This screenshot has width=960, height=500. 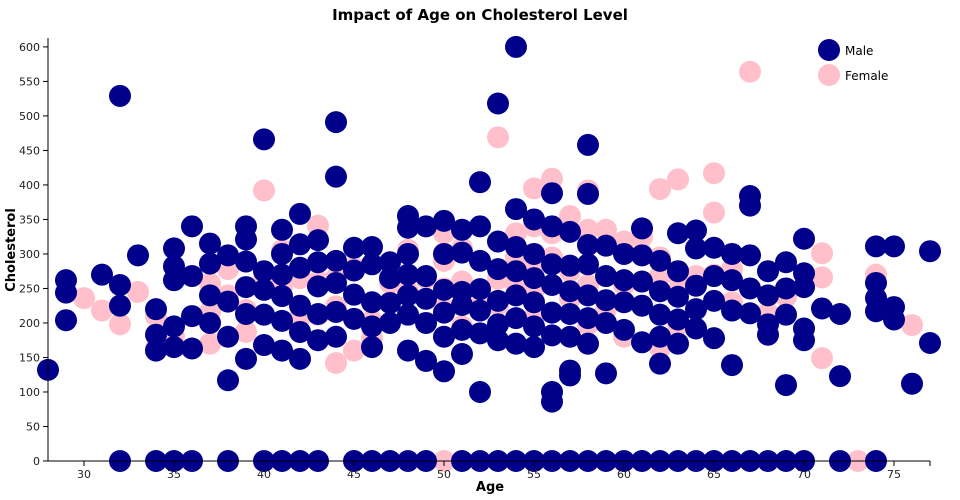 I want to click on y-tick-label: 500, so click(x=29, y=116).